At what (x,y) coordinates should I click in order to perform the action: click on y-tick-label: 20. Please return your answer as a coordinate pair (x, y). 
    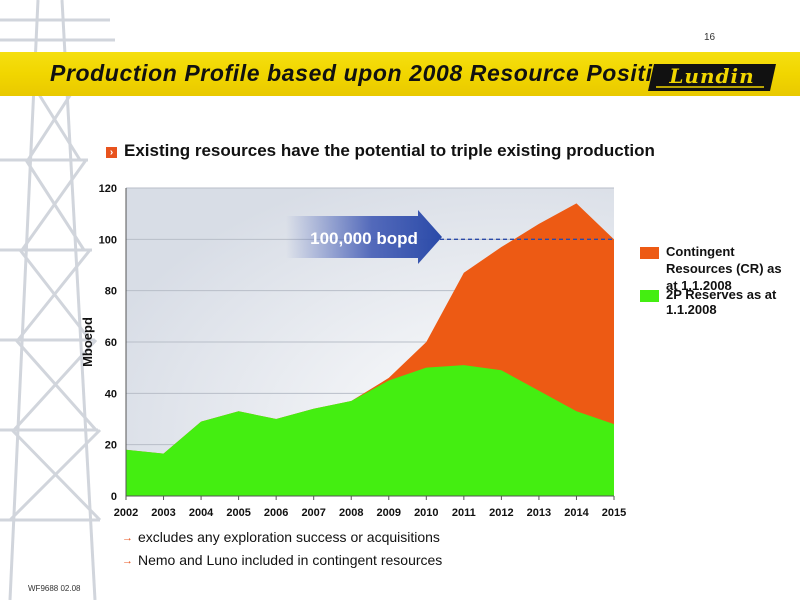
    Looking at the image, I should click on (111, 446).